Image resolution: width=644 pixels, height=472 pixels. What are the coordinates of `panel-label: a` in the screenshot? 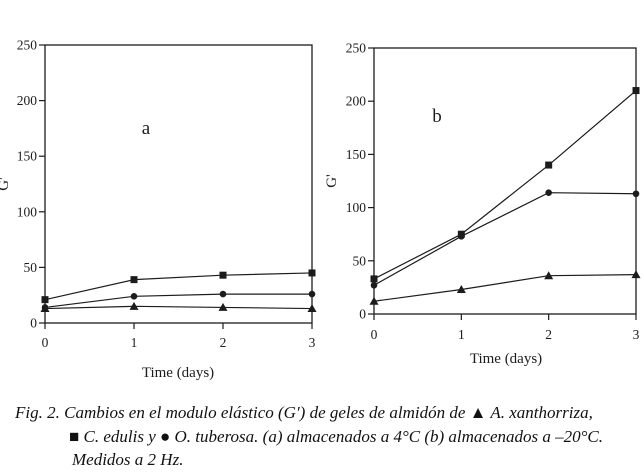 It's located at (146, 128).